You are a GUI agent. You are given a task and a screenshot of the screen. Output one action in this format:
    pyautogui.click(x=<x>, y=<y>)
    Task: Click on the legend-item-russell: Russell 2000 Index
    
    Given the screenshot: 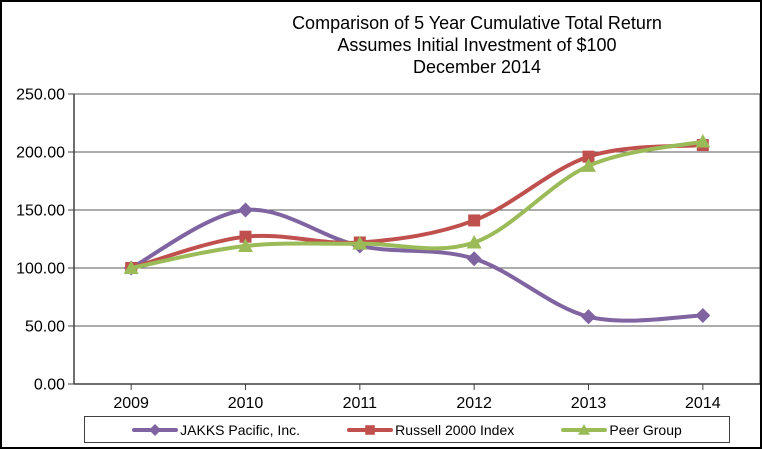 What is the action you would take?
    pyautogui.click(x=430, y=430)
    